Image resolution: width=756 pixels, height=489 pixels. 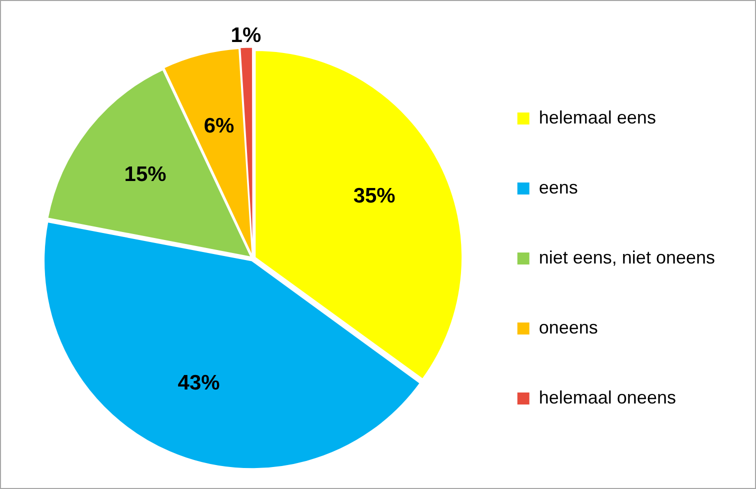 I want to click on data-label: 1%, so click(x=246, y=35).